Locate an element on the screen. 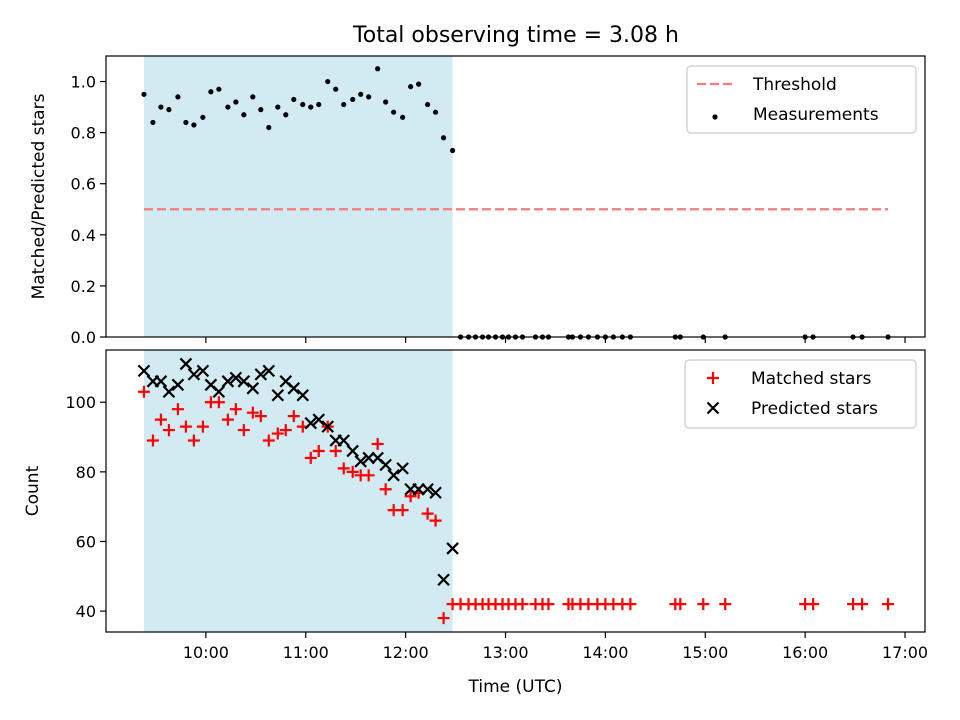  x-axis-label: Time (UTC) is located at coordinates (515, 687).